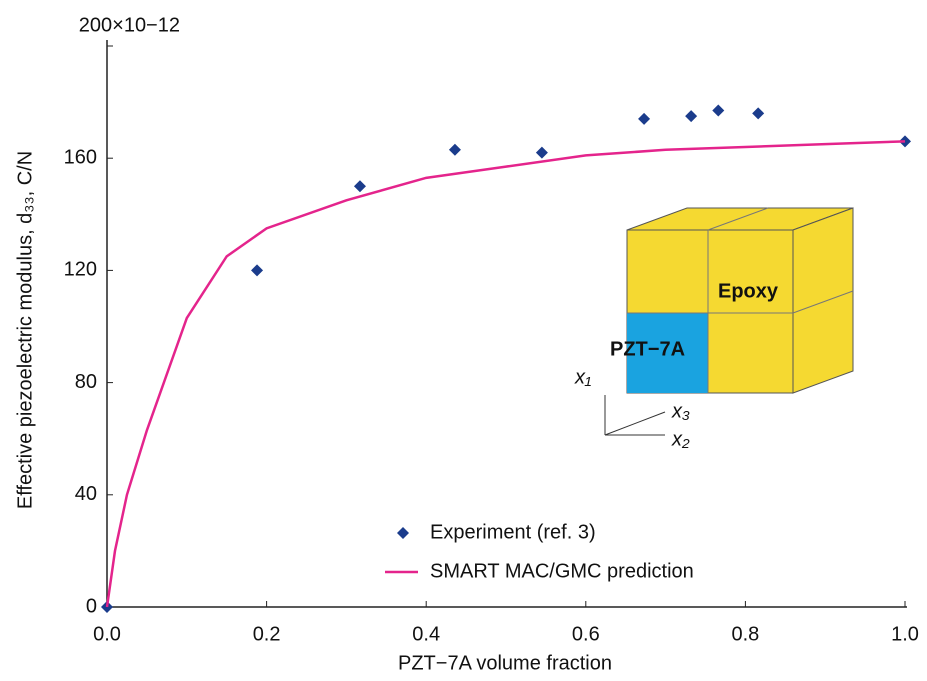 This screenshot has width=927, height=681. What do you see at coordinates (80, 157) in the screenshot?
I see `y-tick-label: 160` at bounding box center [80, 157].